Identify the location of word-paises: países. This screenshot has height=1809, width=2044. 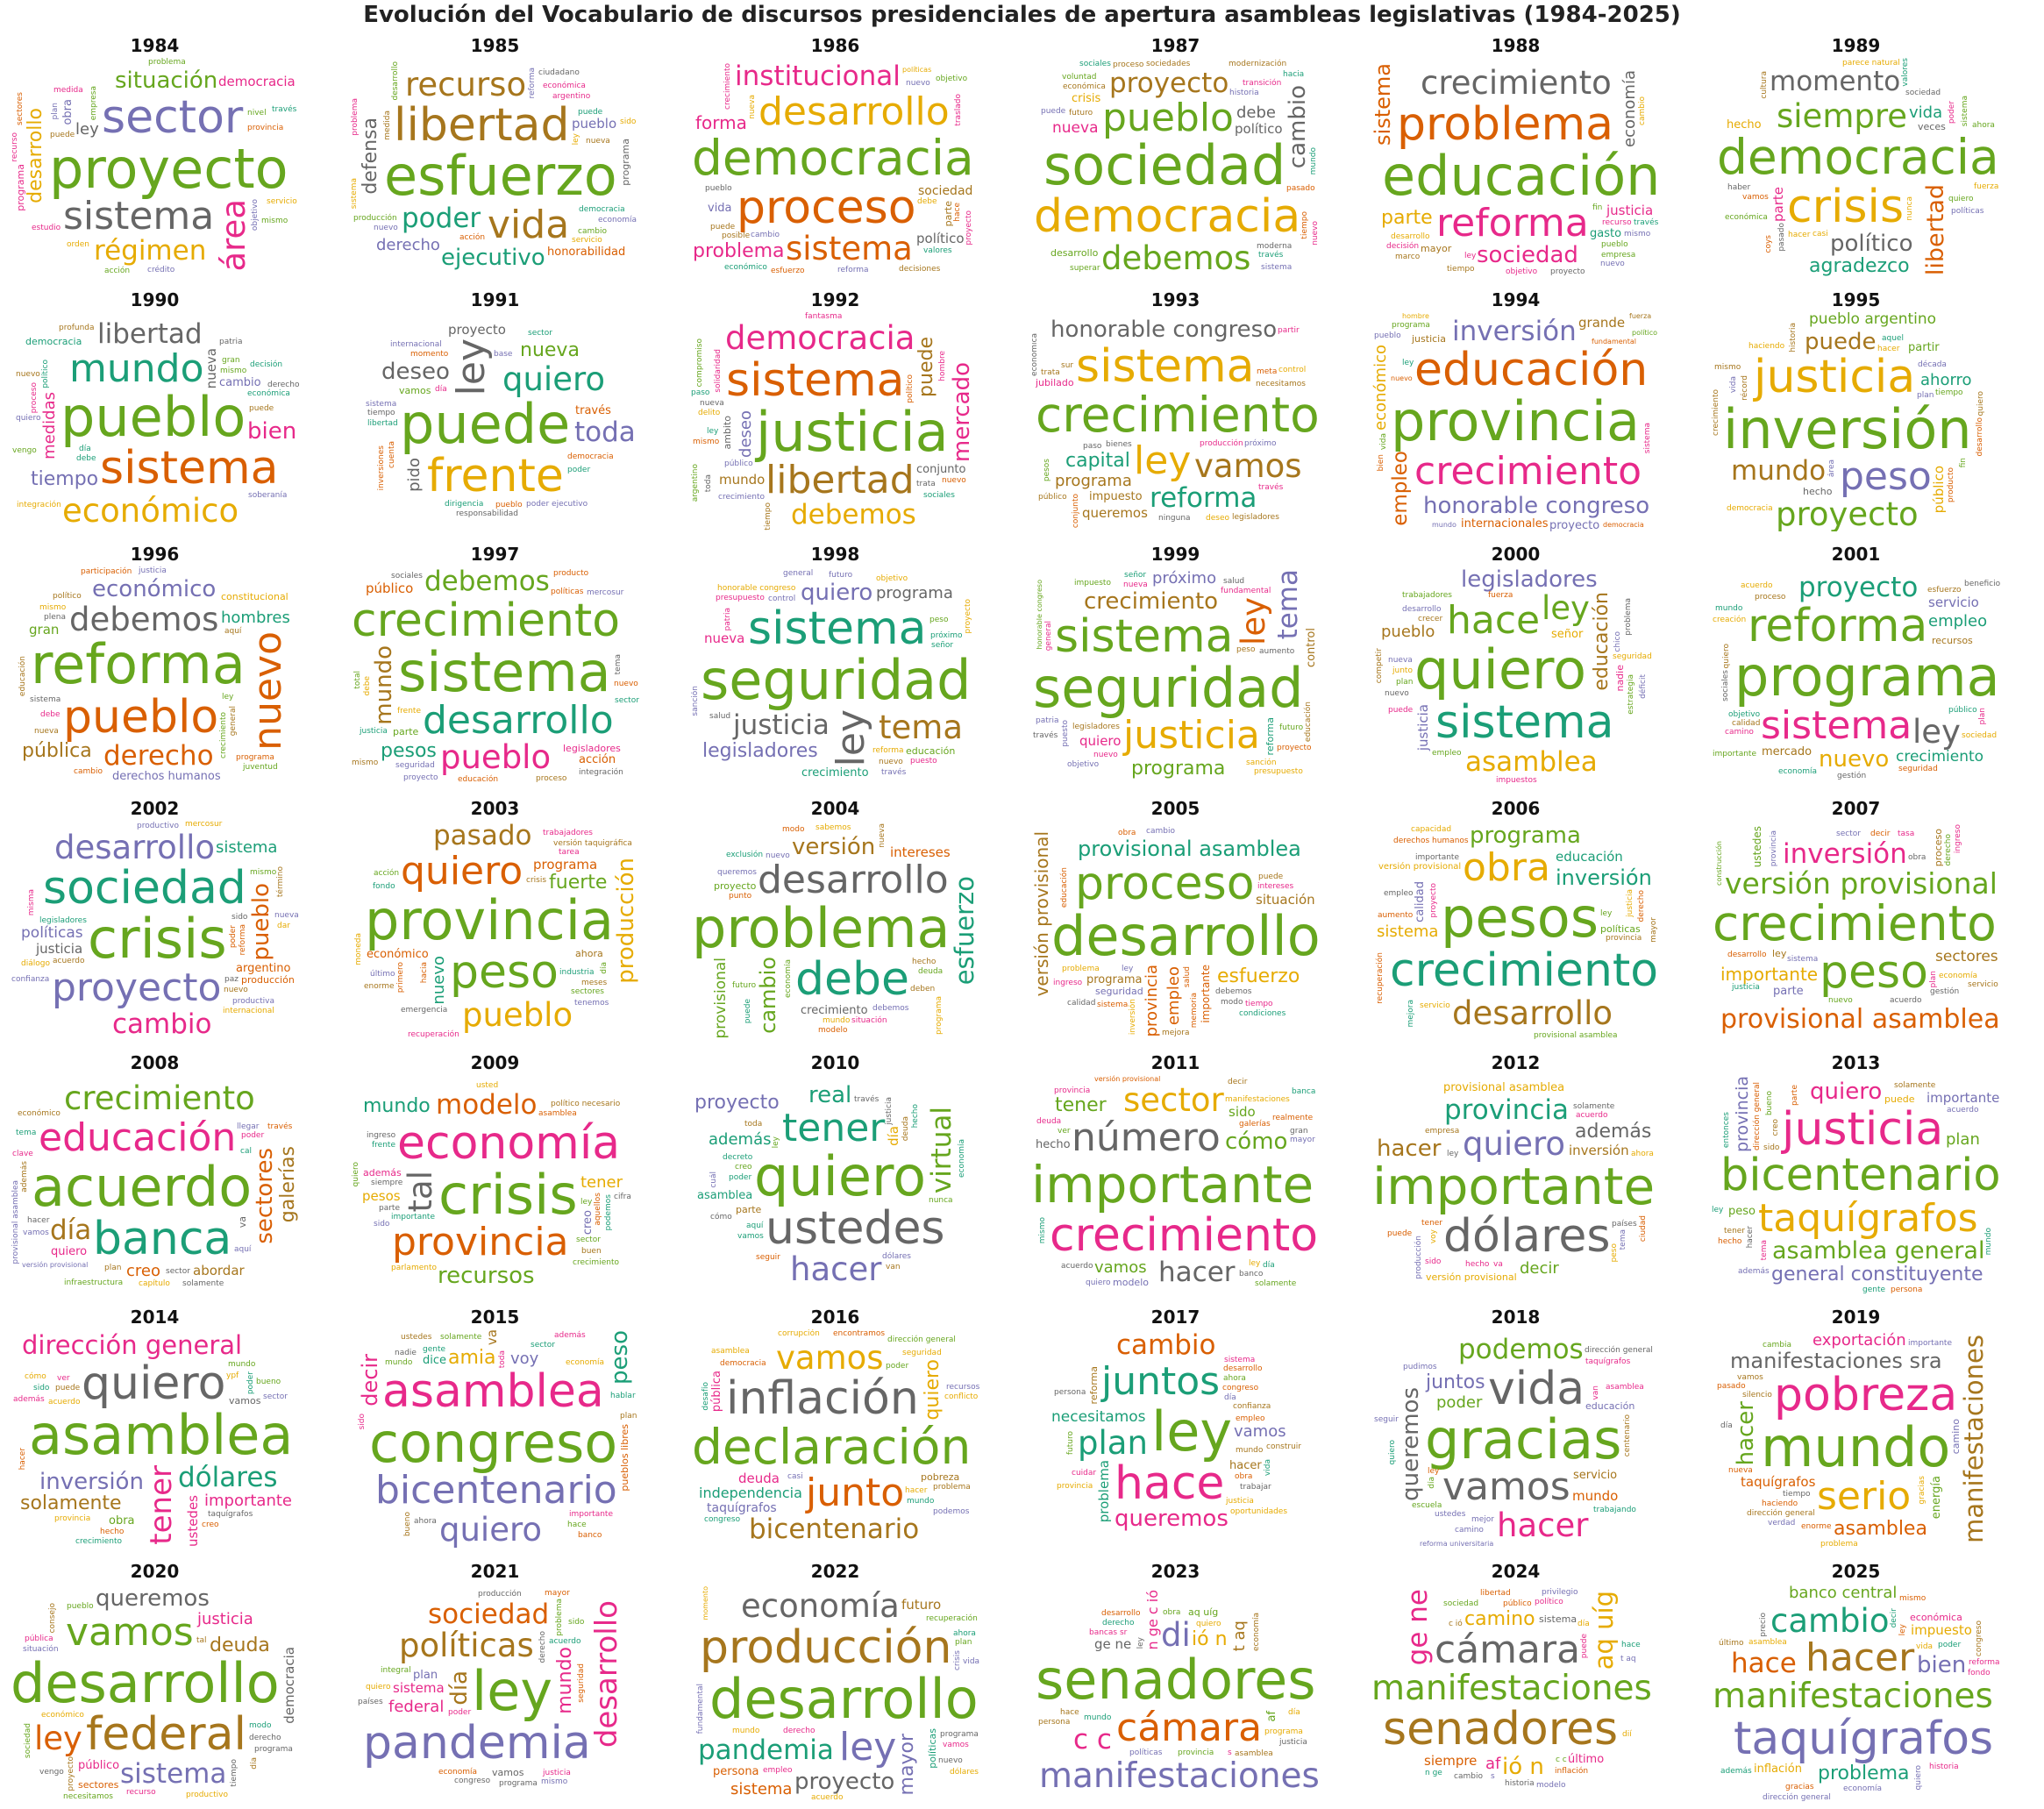
(1624, 1224).